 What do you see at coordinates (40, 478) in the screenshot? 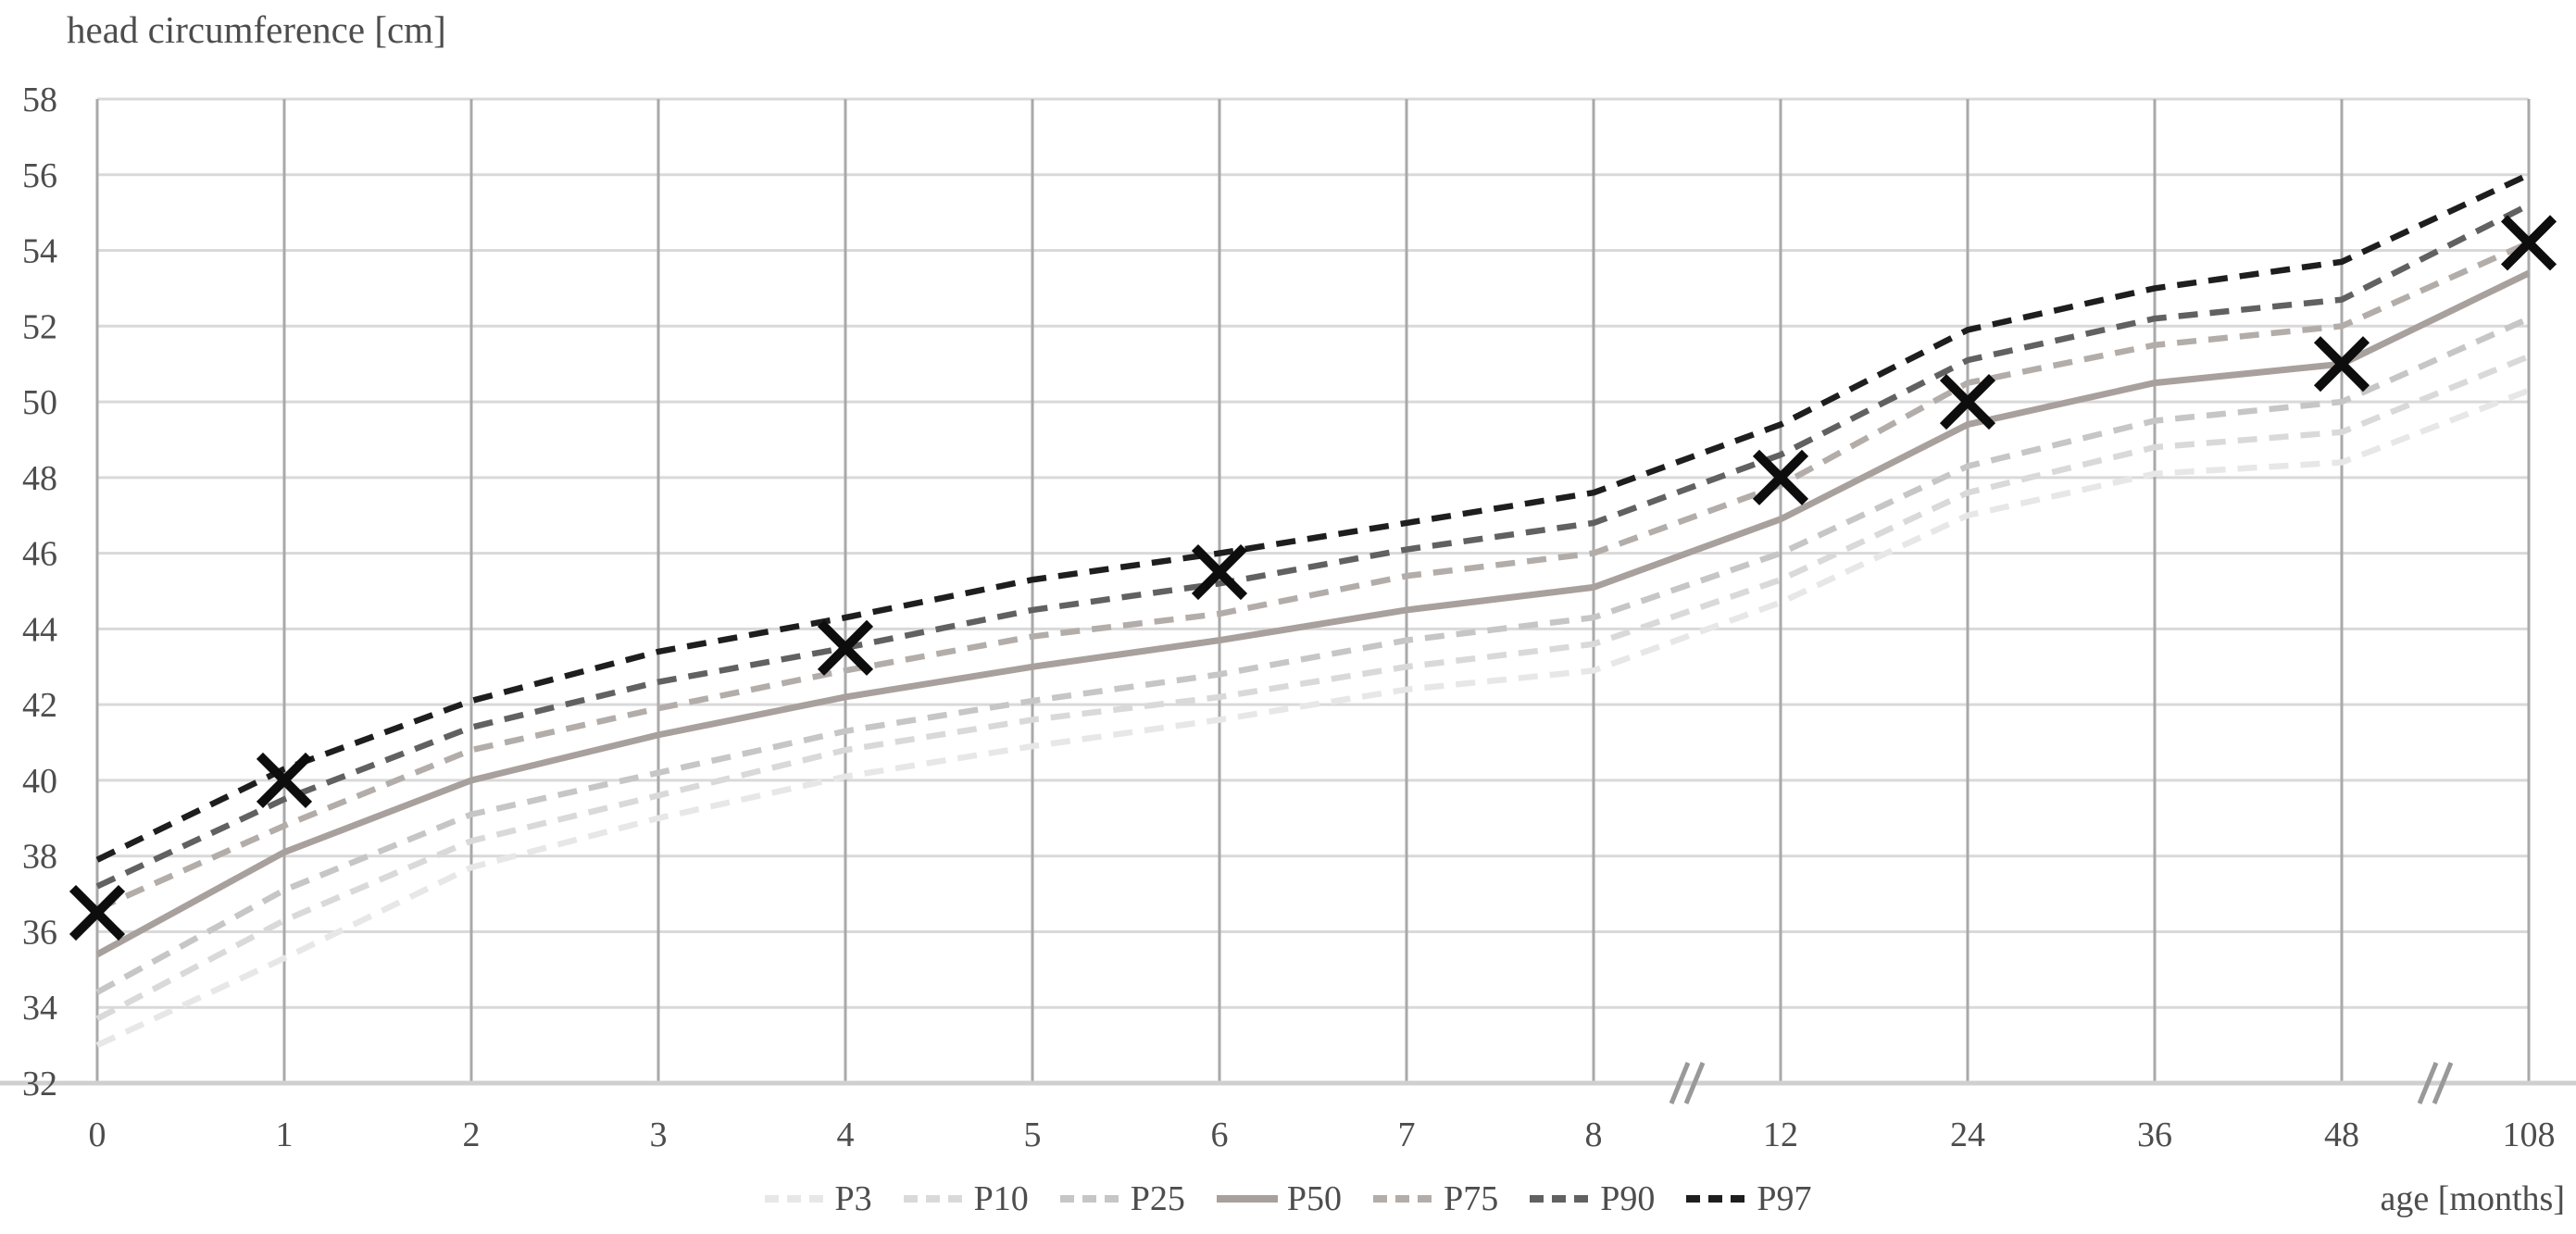
I see `y-tick-label: 48` at bounding box center [40, 478].